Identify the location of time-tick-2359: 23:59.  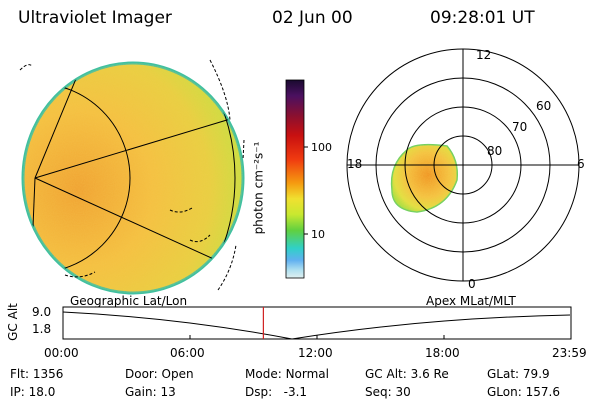
(569, 353).